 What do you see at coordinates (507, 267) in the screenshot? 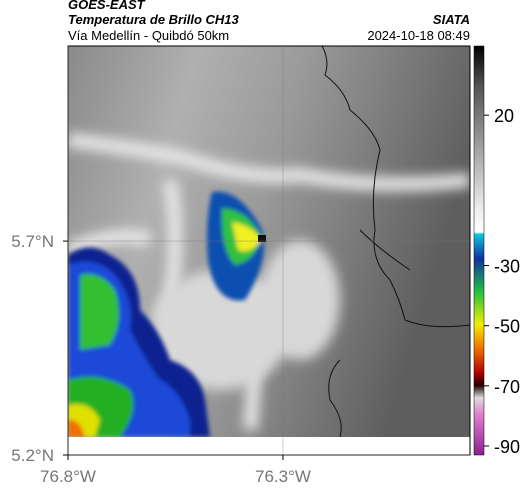
I see `colorbar-tick-label: -30` at bounding box center [507, 267].